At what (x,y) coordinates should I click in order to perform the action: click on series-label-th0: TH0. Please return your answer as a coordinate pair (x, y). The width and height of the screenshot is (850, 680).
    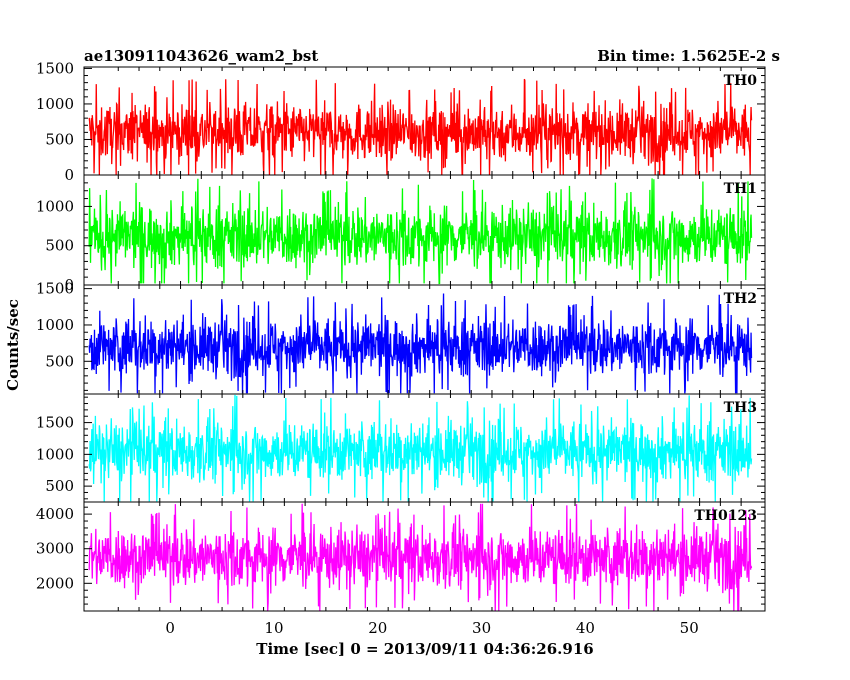
    Looking at the image, I should click on (741, 81).